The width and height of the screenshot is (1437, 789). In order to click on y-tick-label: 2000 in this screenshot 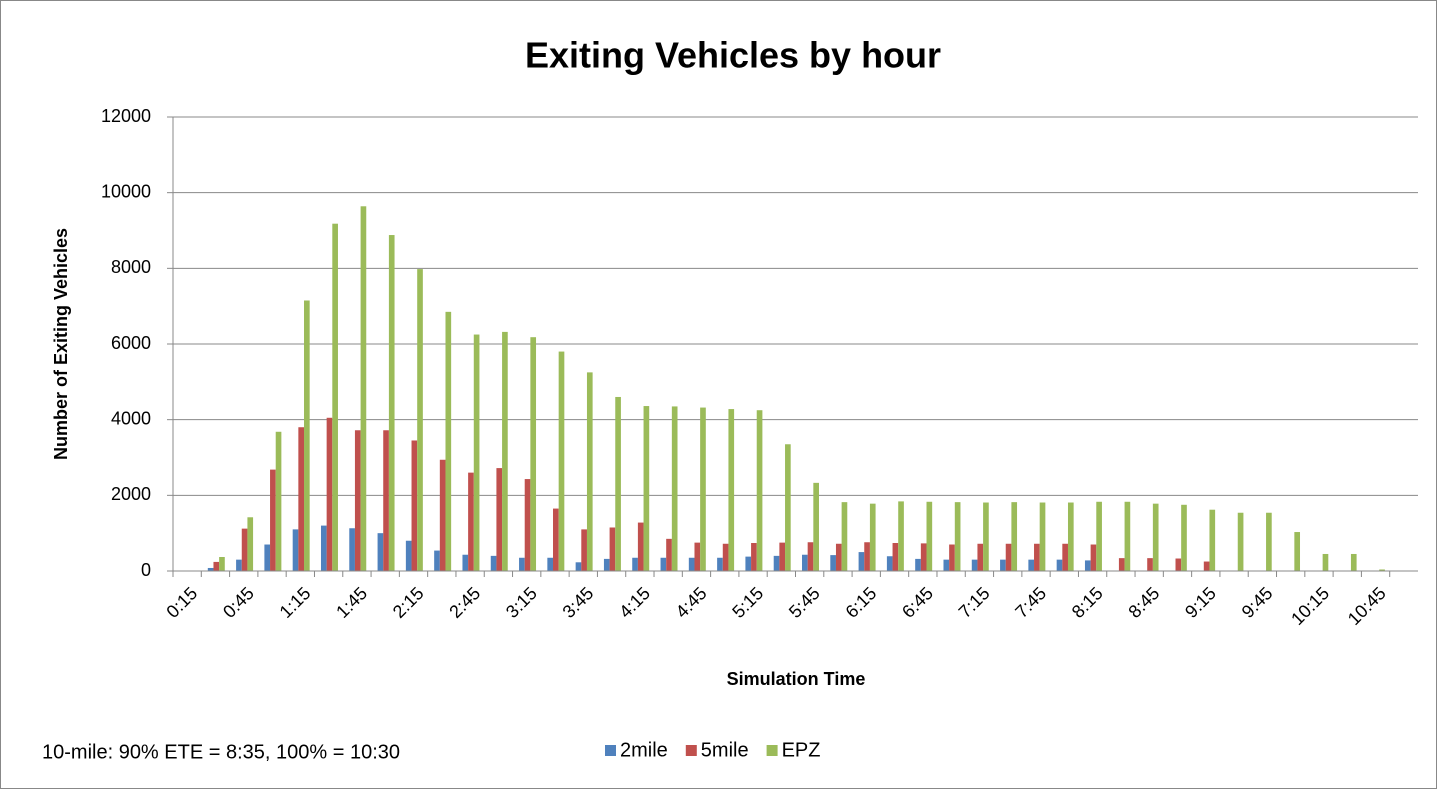, I will do `click(131, 494)`.